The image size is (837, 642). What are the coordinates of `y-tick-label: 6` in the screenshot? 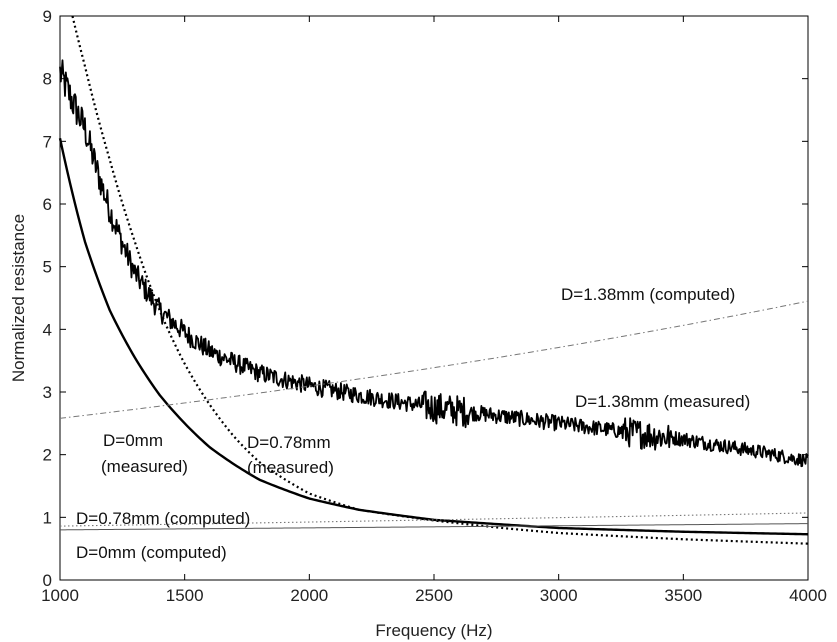 It's located at (47, 204).